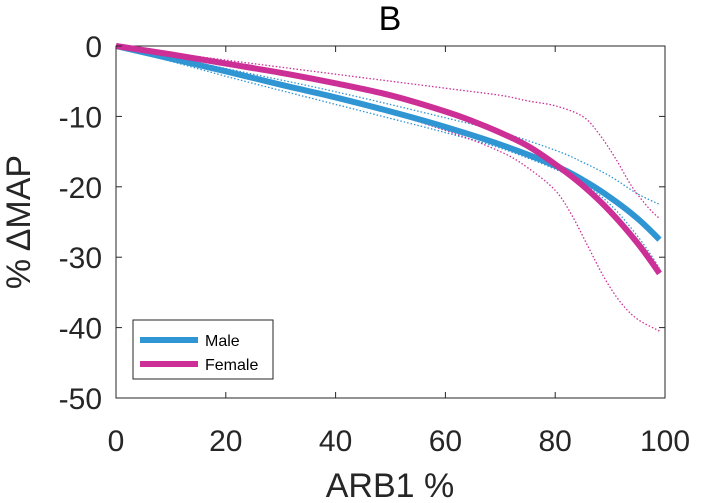 The image size is (701, 503). What do you see at coordinates (80, 117) in the screenshot?
I see `y-tick-label: -10` at bounding box center [80, 117].